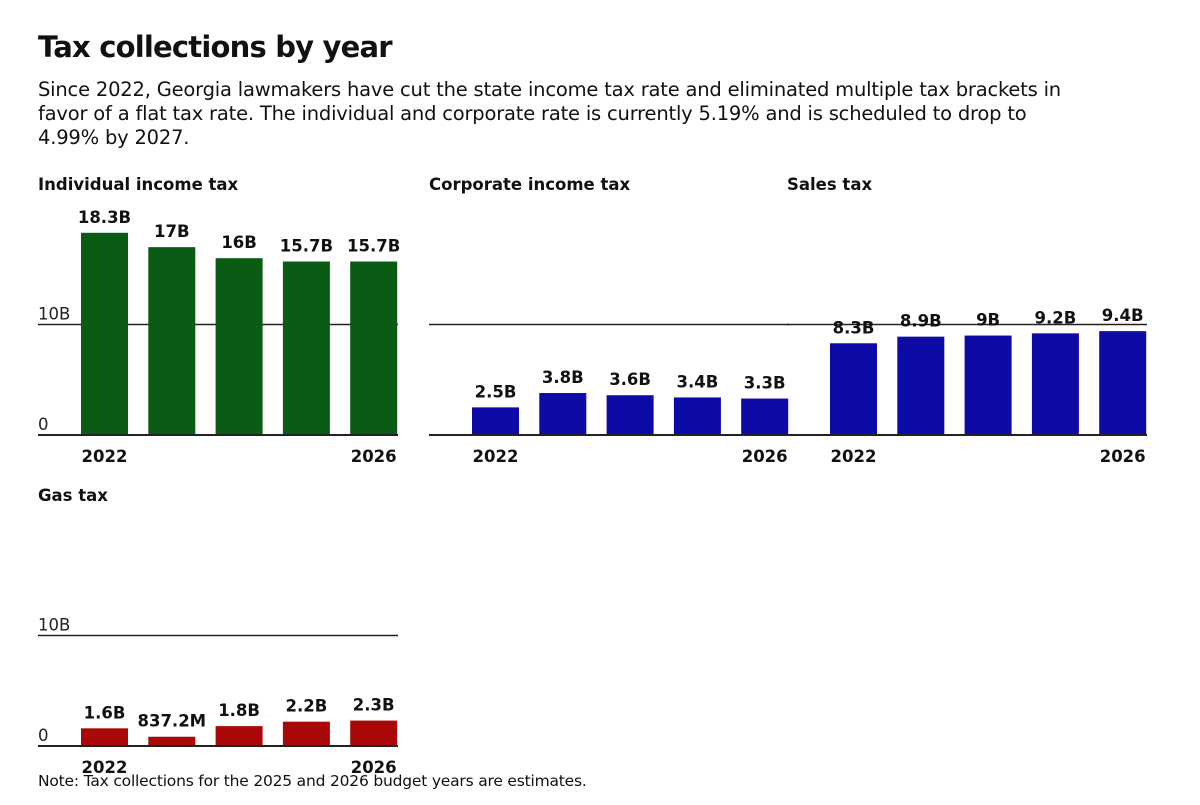  I want to click on panel-title-gas-tax: Gas tax, so click(73, 495).